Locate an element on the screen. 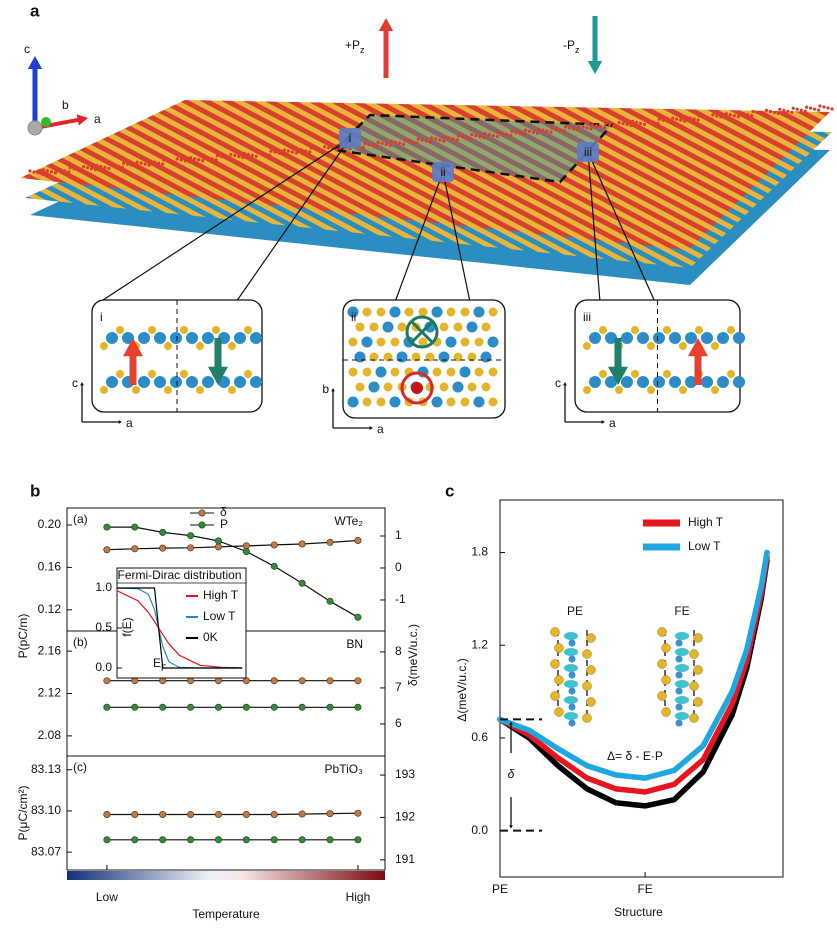 Image resolution: width=837 pixels, height=930 pixels. polarization-arrow-head is located at coordinates (595, 67).